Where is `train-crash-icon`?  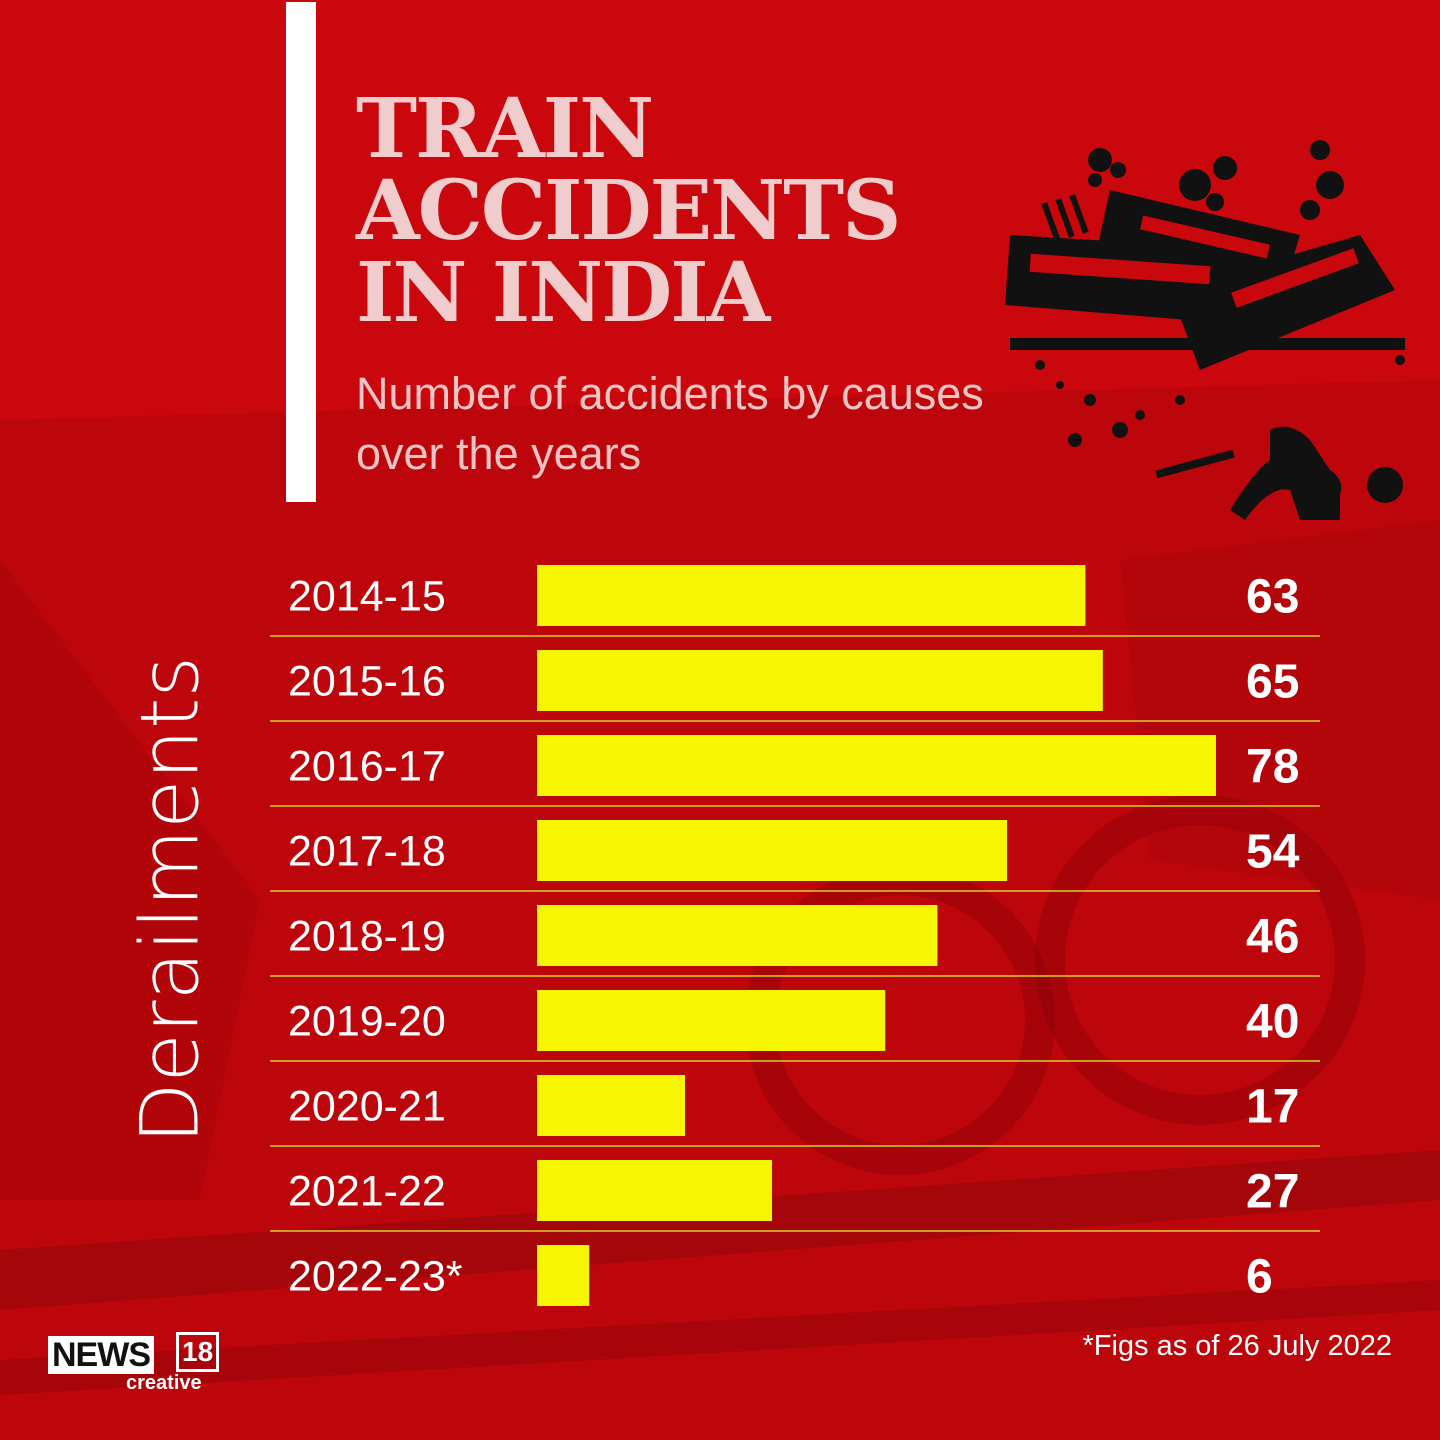
train-crash-icon is located at coordinates (1205, 330).